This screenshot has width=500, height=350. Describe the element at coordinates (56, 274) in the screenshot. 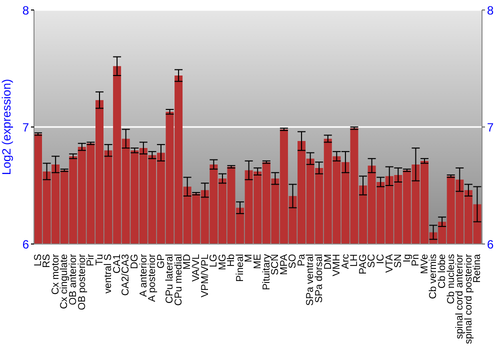

I see `x-tick-label: Cx motor` at that location.